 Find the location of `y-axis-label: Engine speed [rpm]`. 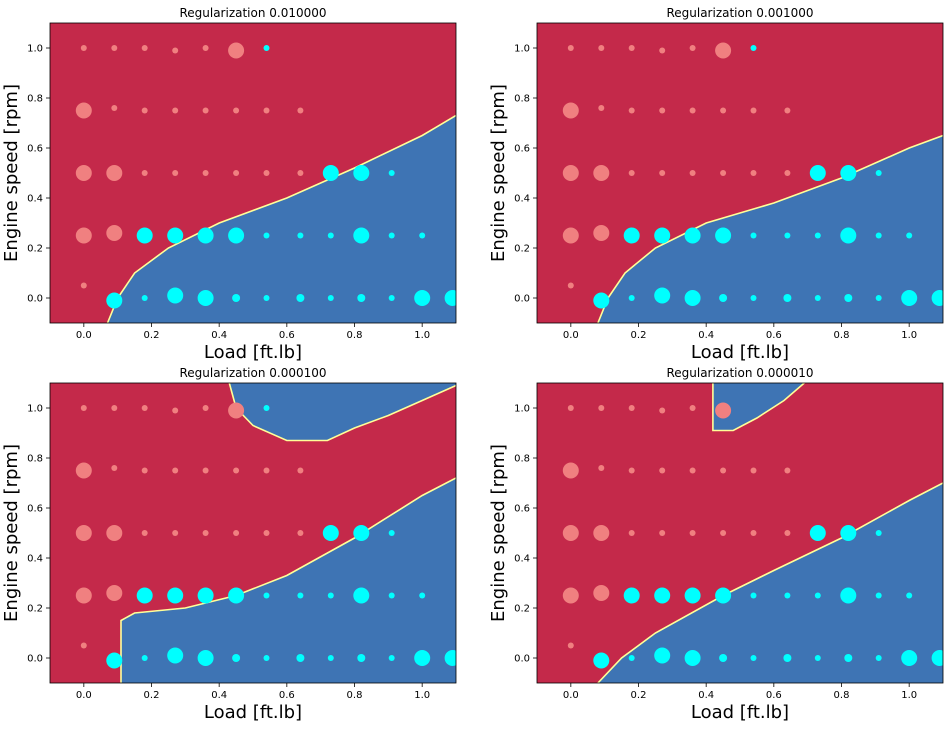

y-axis-label: Engine speed [rpm] is located at coordinates (11, 533).